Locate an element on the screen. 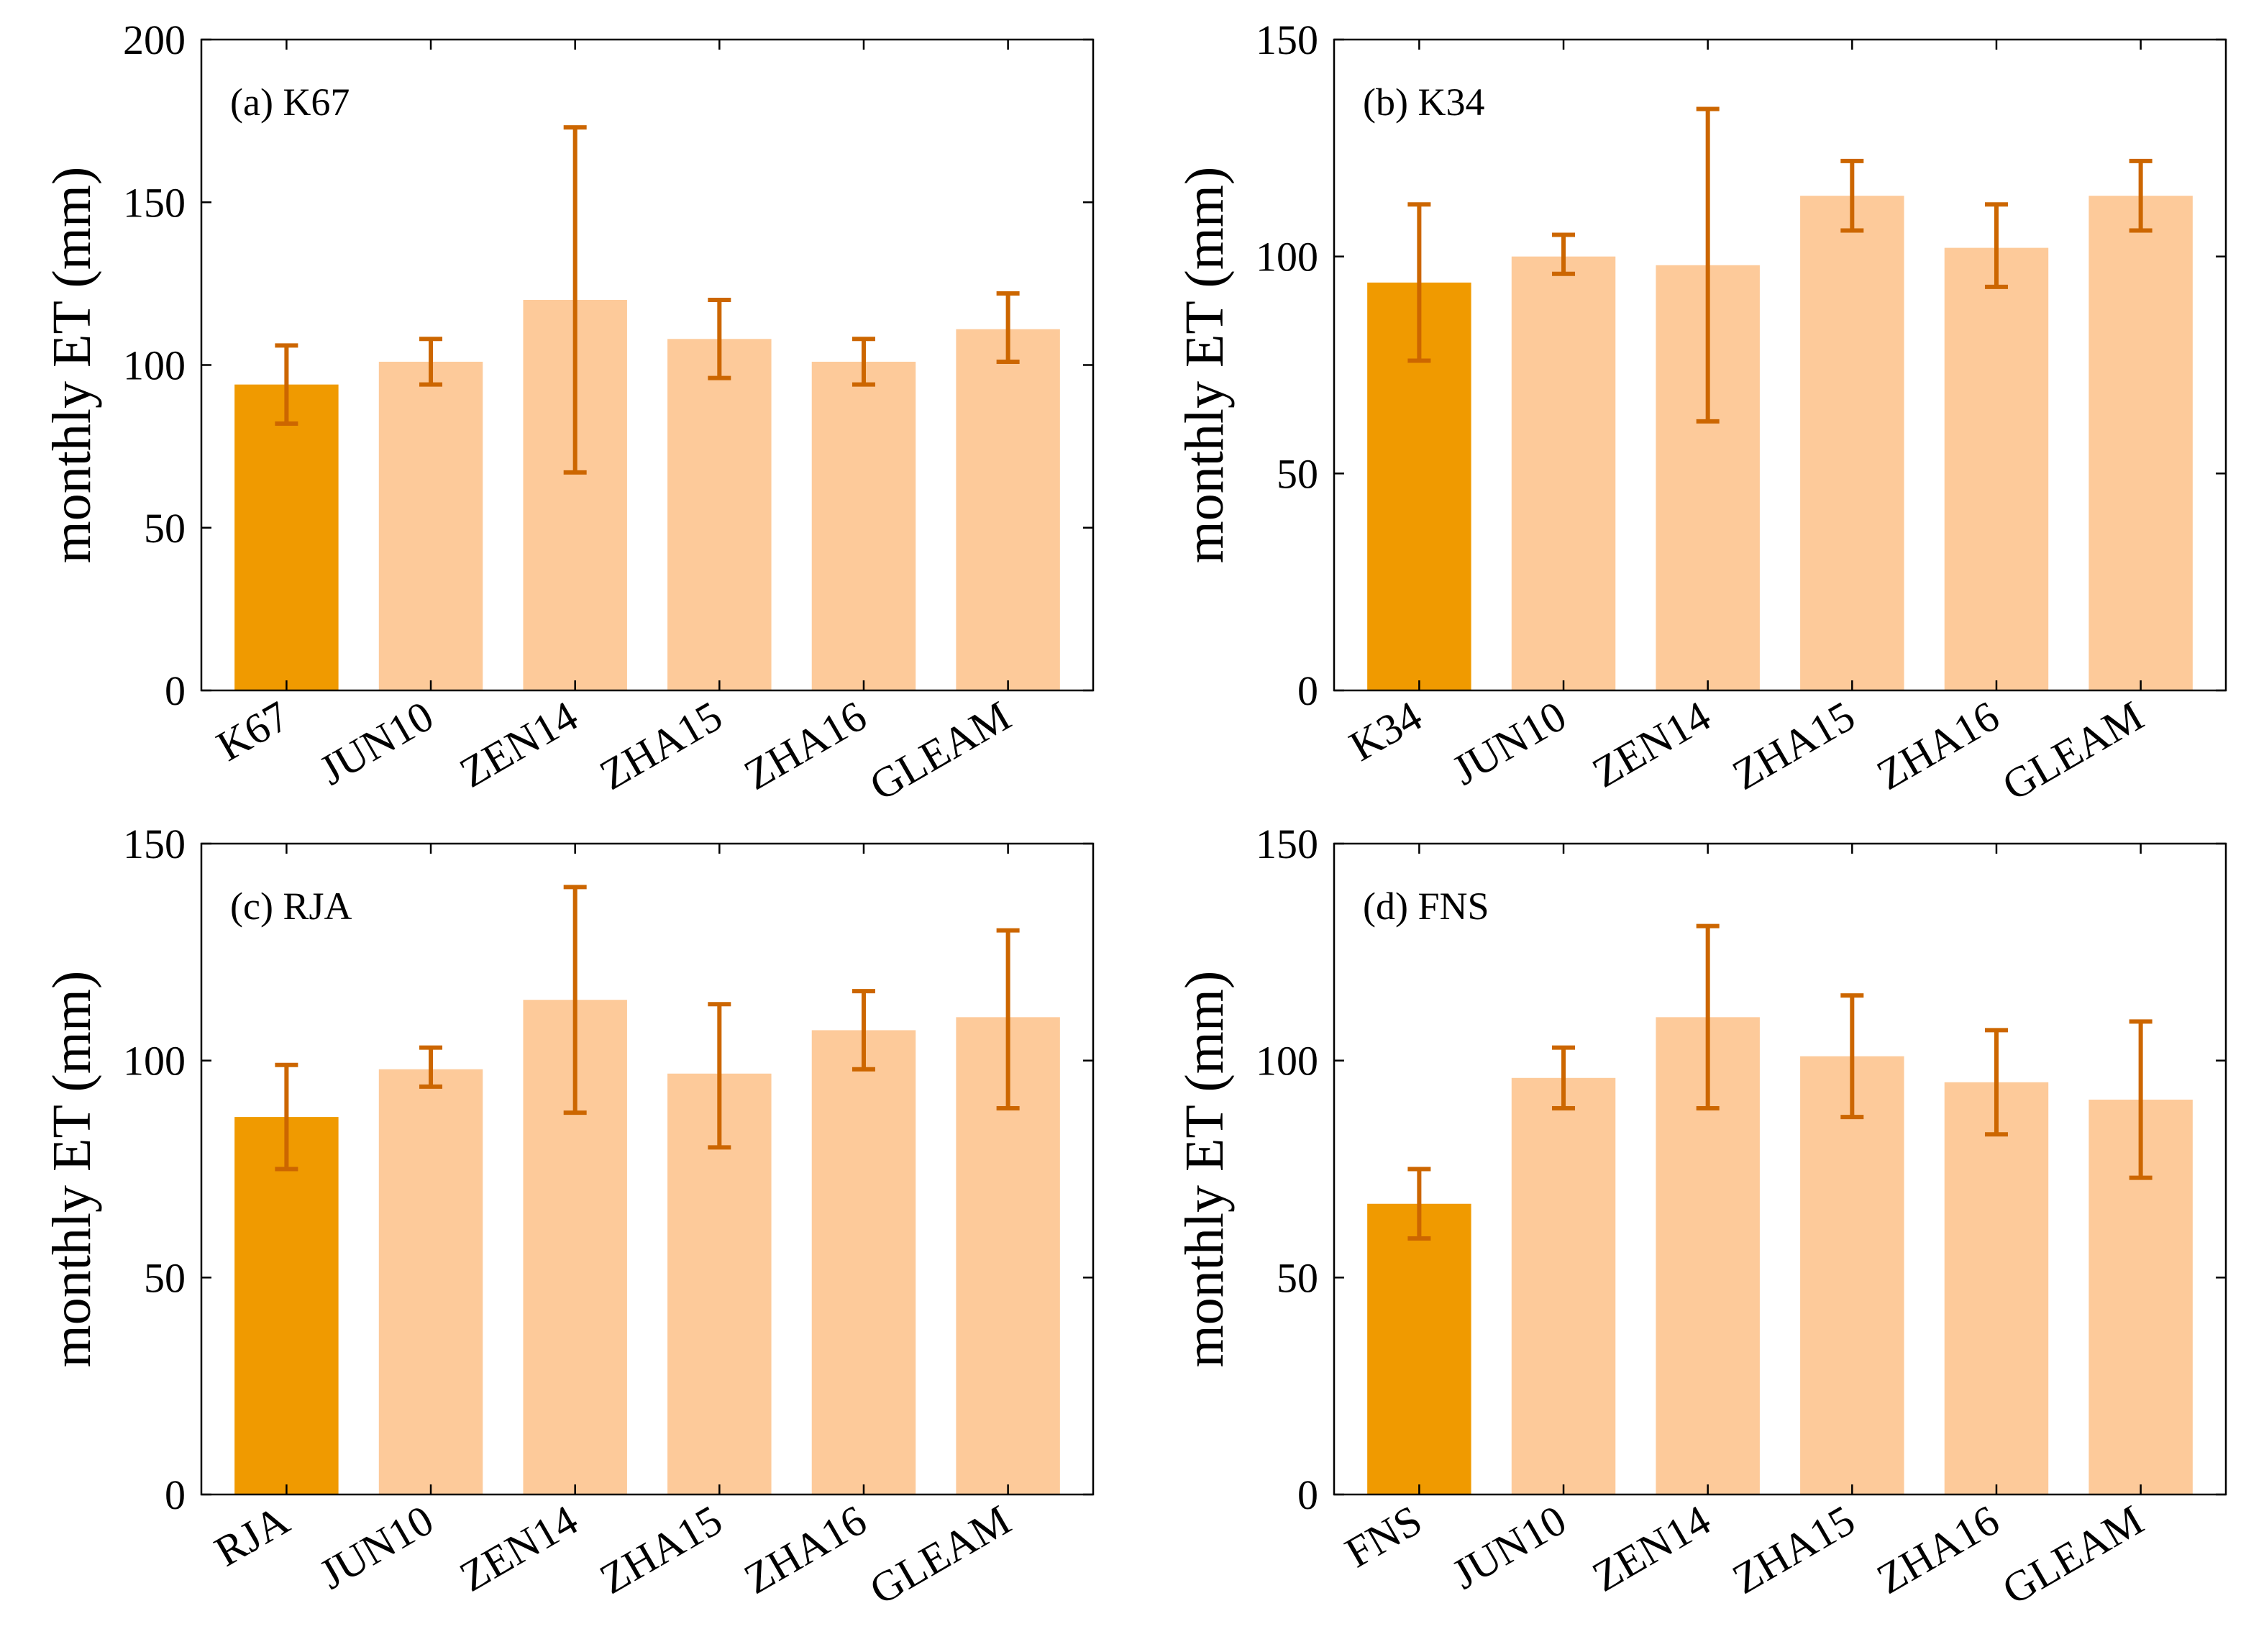 Image resolution: width=2246 pixels, height=1652 pixels. bar-fns is located at coordinates (1419, 1348).